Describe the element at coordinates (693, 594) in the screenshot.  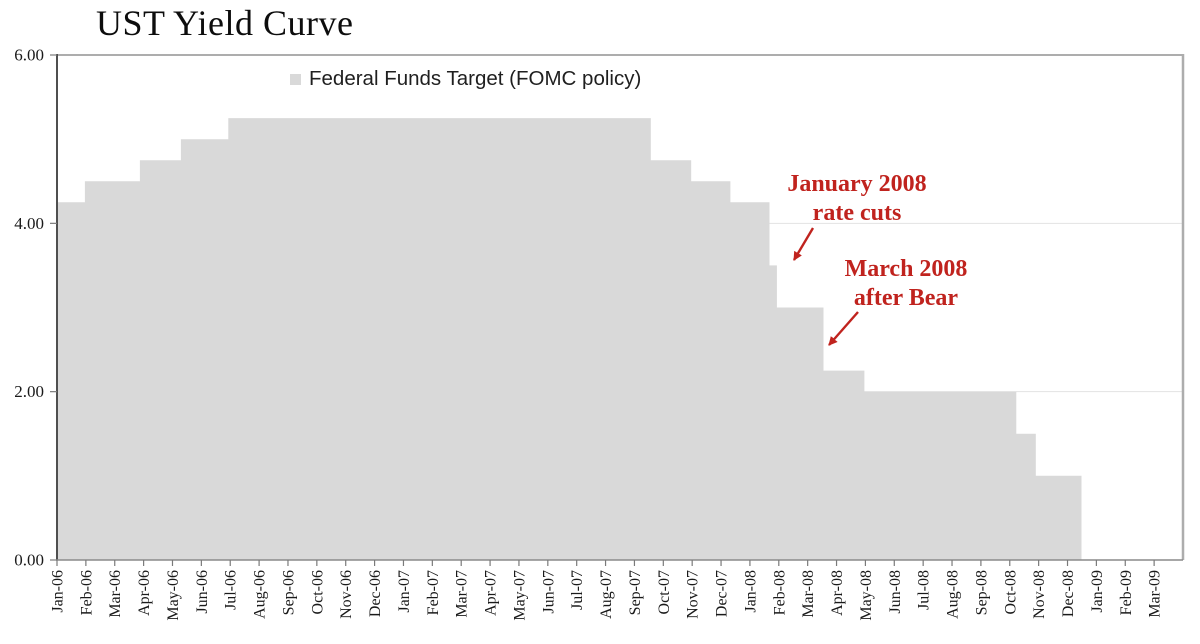
I see `svg-text: Nov-07` at that location.